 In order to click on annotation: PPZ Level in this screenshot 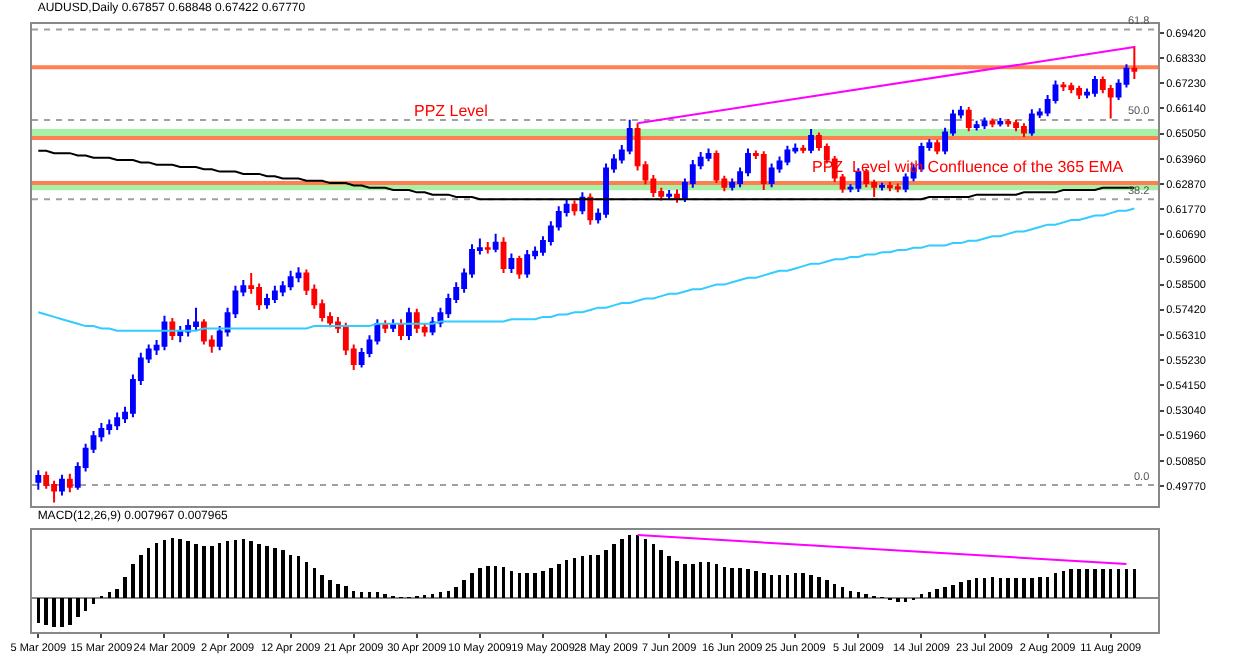, I will do `click(451, 111)`.